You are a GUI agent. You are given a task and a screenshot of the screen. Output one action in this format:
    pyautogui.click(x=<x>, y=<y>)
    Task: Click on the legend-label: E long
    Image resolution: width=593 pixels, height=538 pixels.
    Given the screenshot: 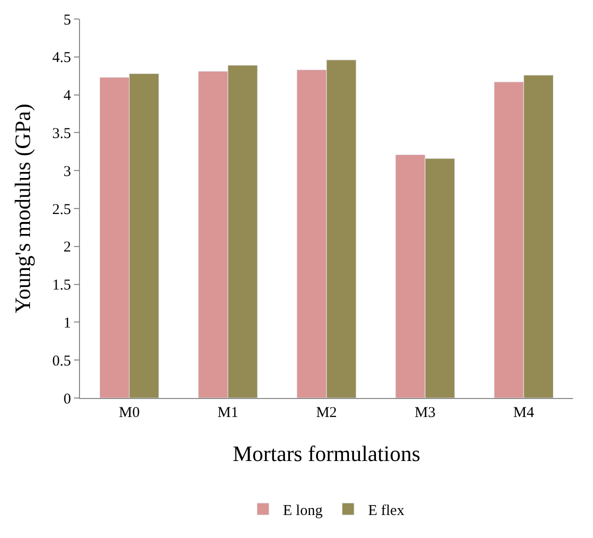 What is the action you would take?
    pyautogui.click(x=303, y=510)
    